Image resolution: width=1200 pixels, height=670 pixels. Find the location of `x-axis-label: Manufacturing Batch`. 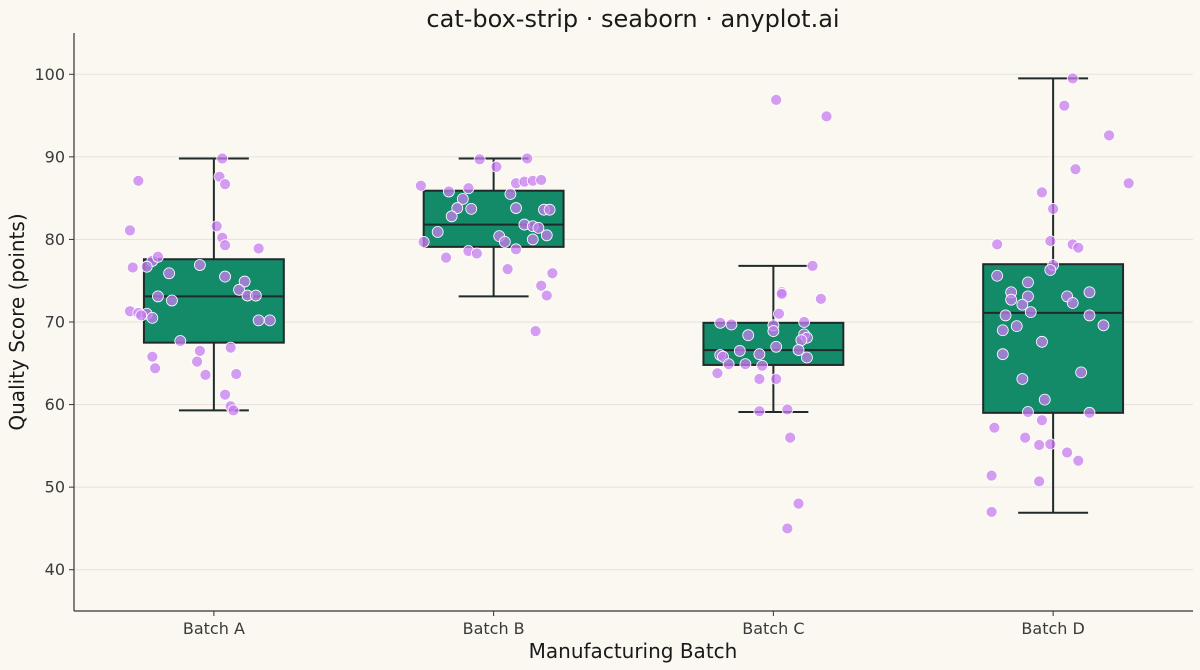

x-axis-label: Manufacturing Batch is located at coordinates (633, 651).